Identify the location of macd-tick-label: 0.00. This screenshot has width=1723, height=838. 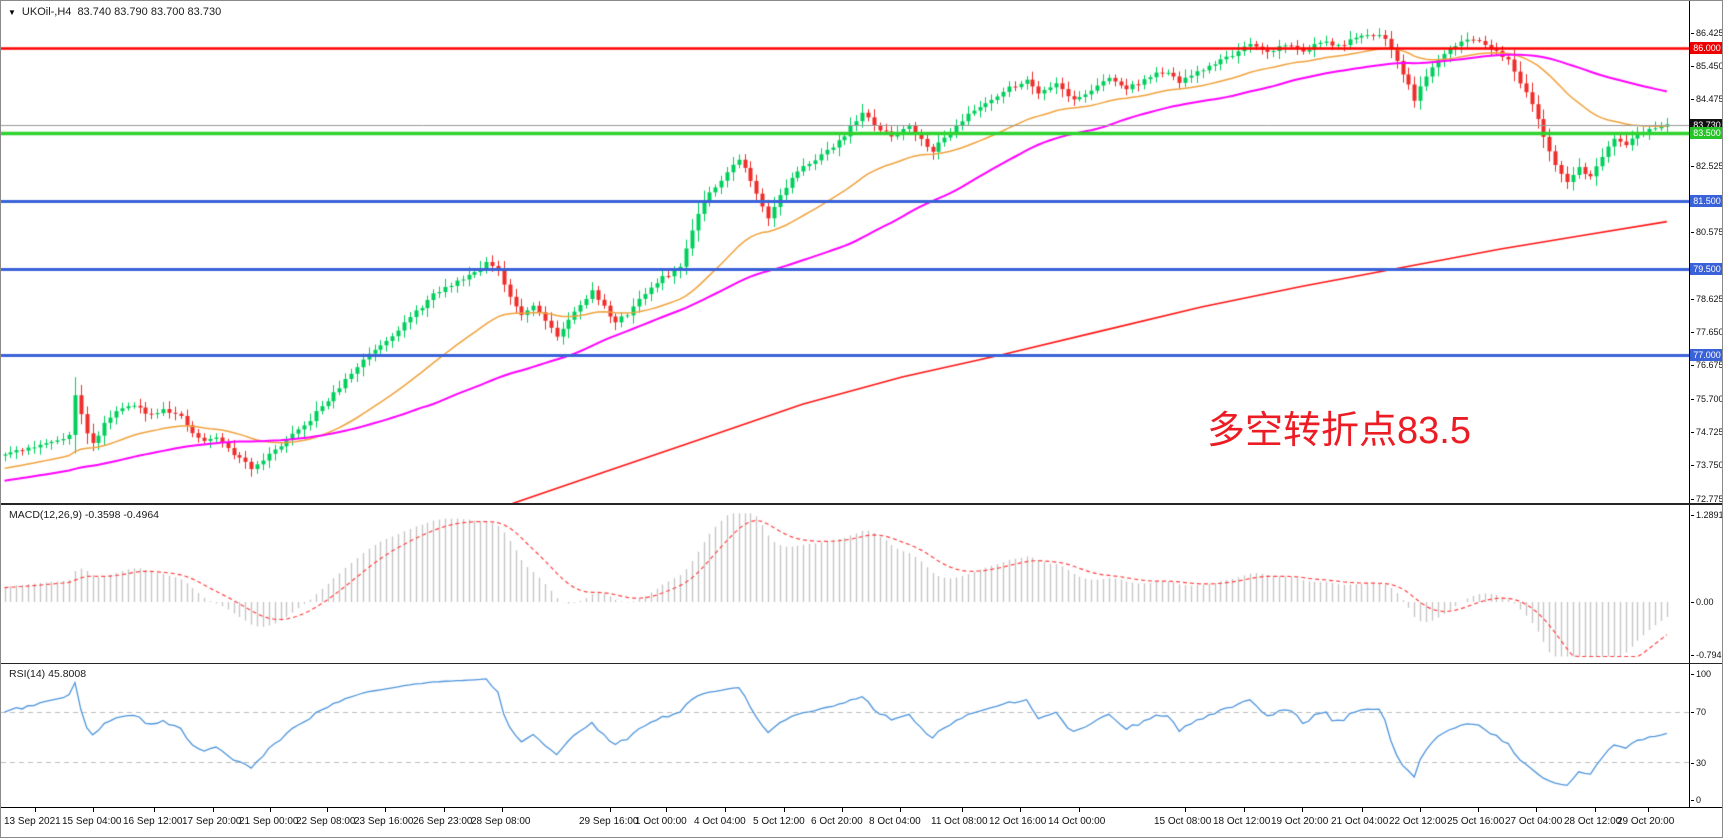
(1702, 602).